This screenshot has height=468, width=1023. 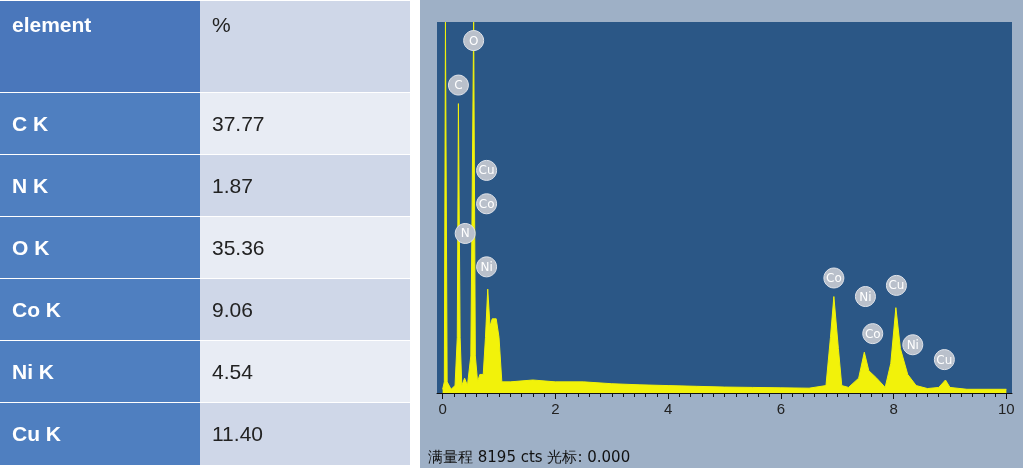 I want to click on text: 4.54, so click(x=232, y=371).